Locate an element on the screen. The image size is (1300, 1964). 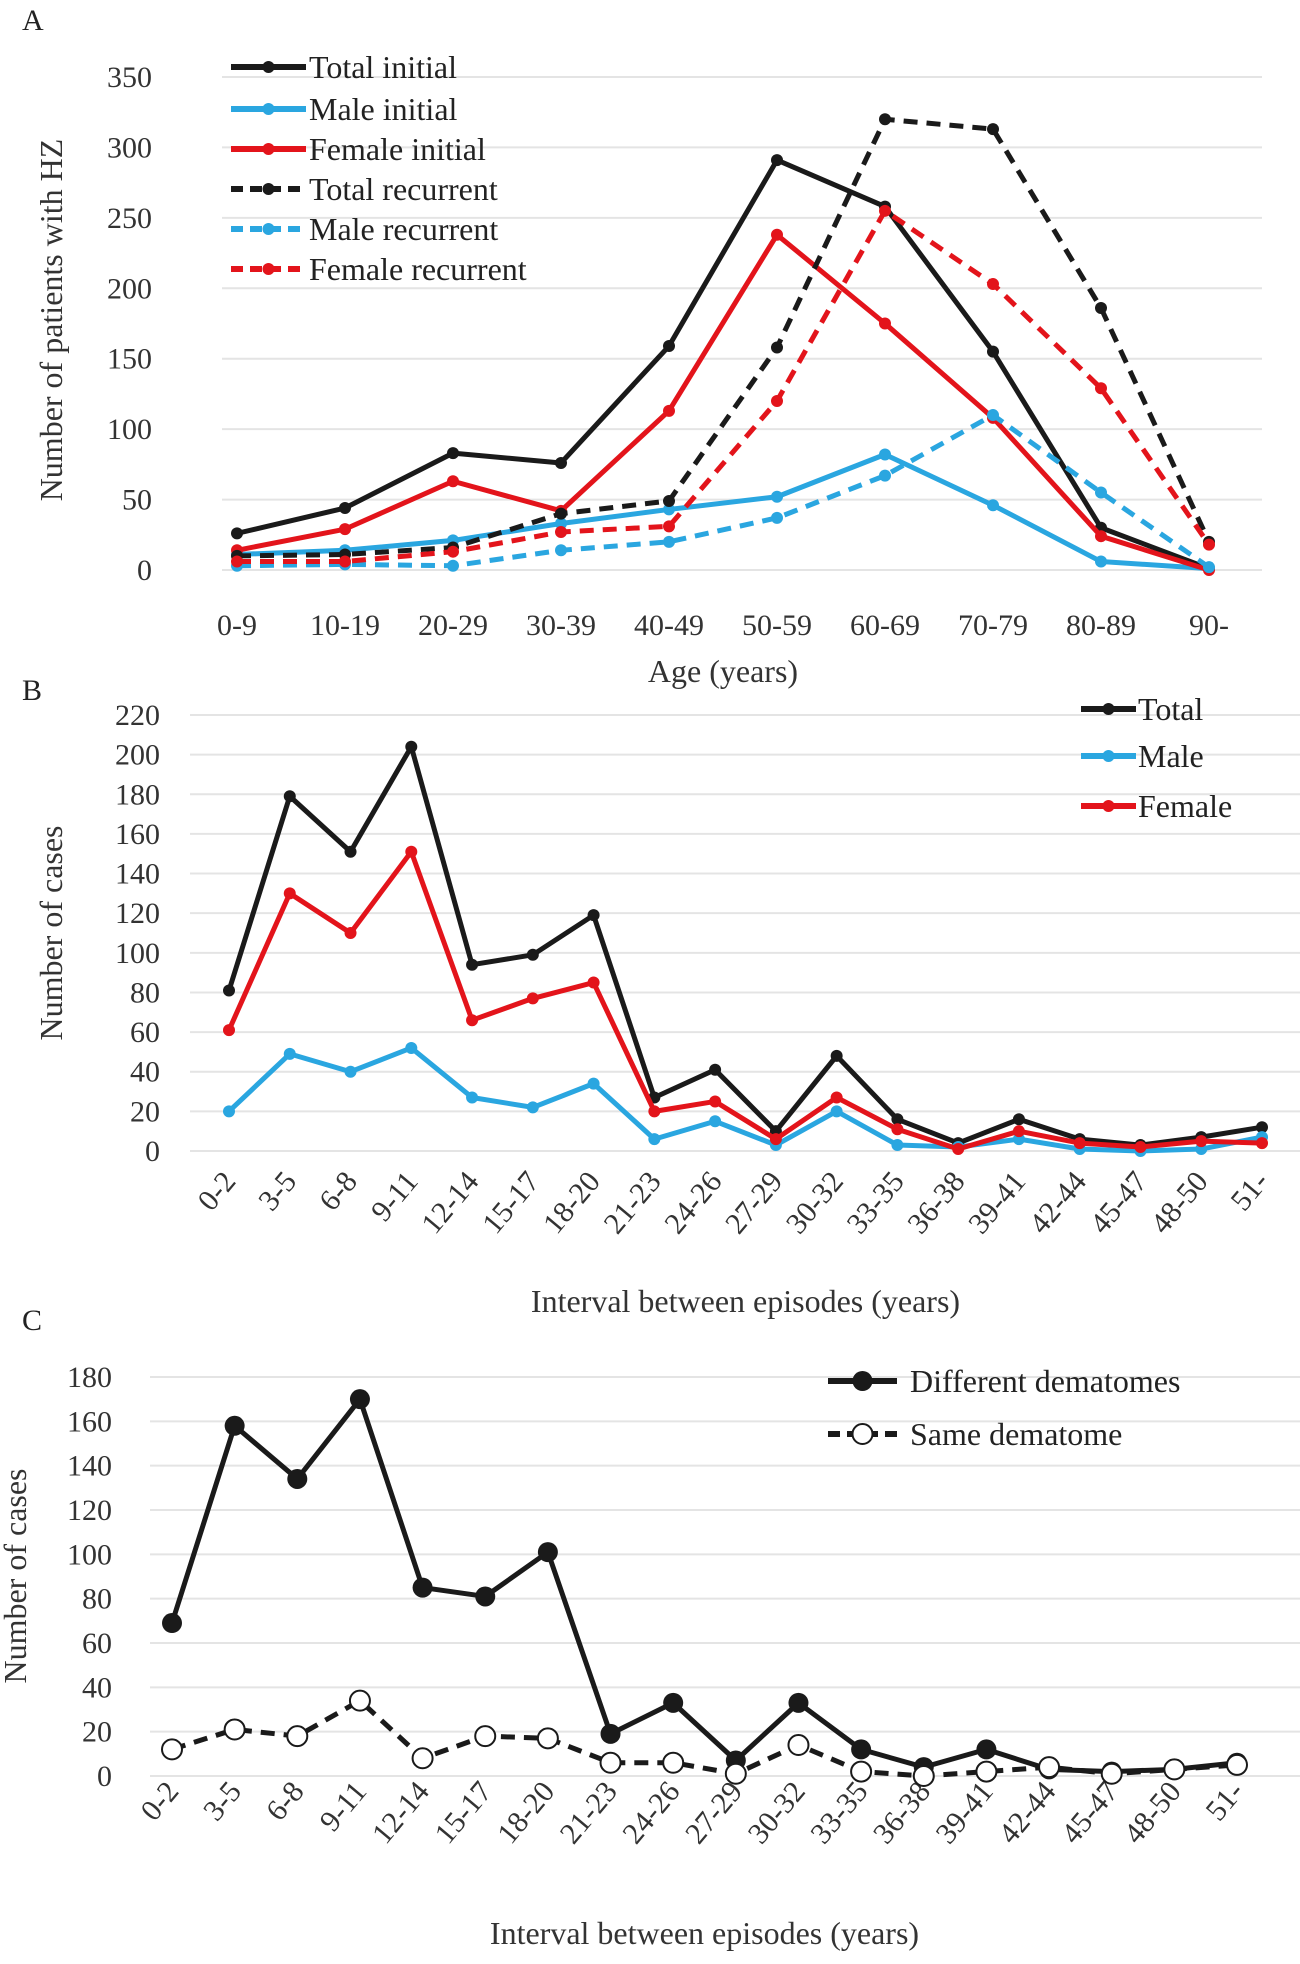
x-tick-label: 42-44 is located at coordinates (1027, 1812).